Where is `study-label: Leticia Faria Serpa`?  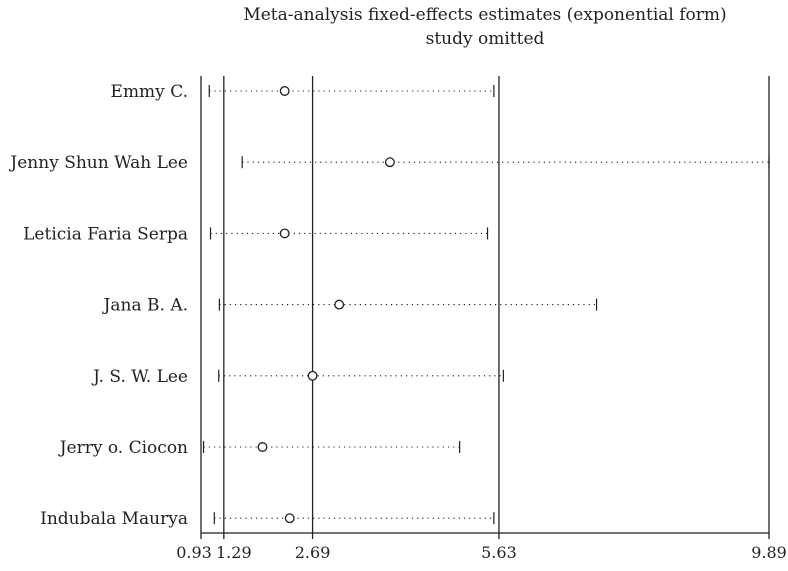
study-label: Leticia Faria Serpa is located at coordinates (105, 234).